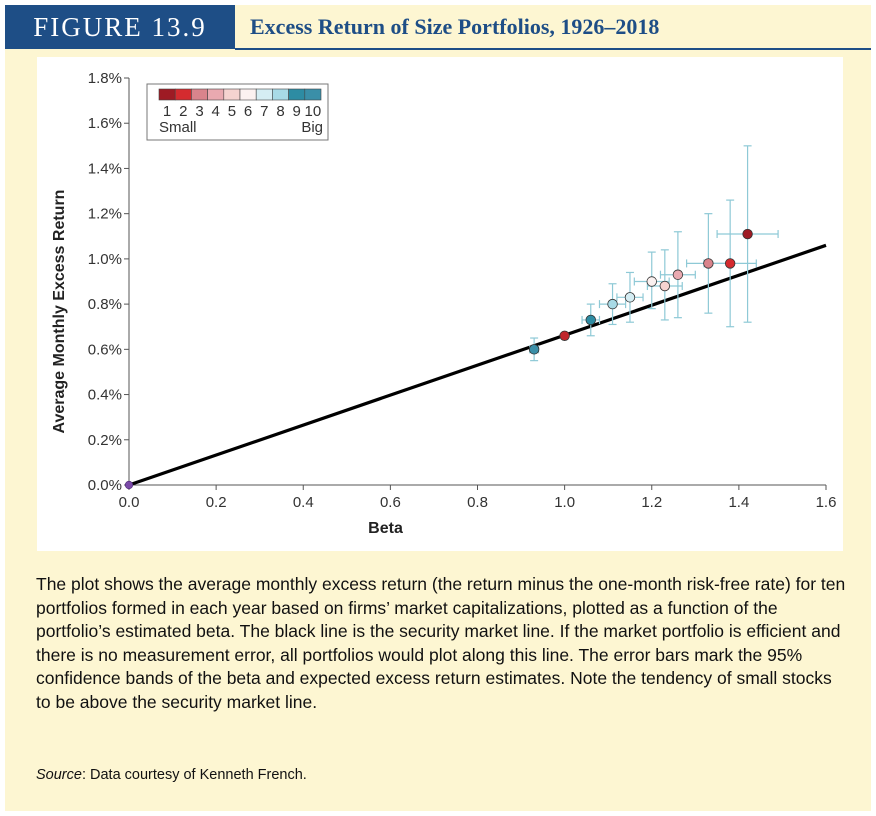 The height and width of the screenshot is (816, 876). Describe the element at coordinates (105, 168) in the screenshot. I see `y-tick-label: 1.4%` at that location.